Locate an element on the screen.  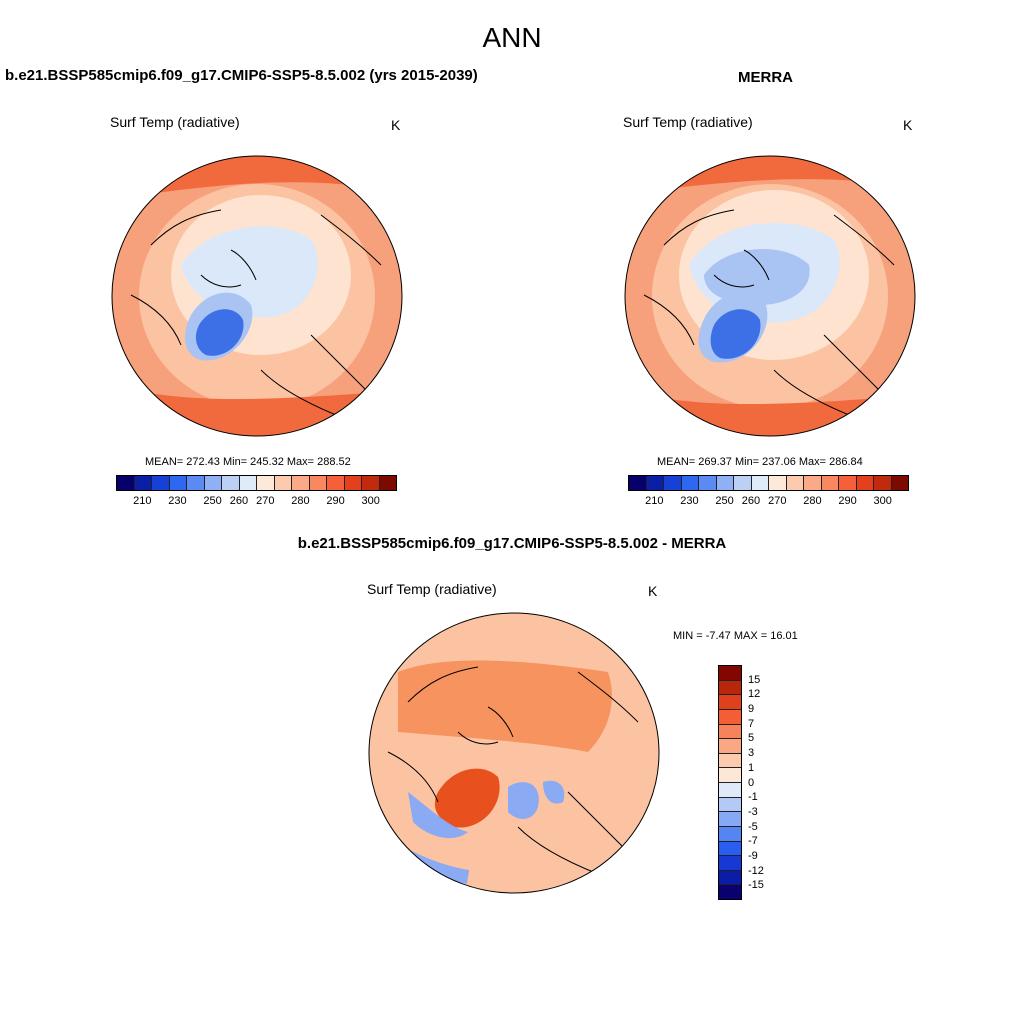
diff-colorbar-tick-label: -15 is located at coordinates (756, 885).